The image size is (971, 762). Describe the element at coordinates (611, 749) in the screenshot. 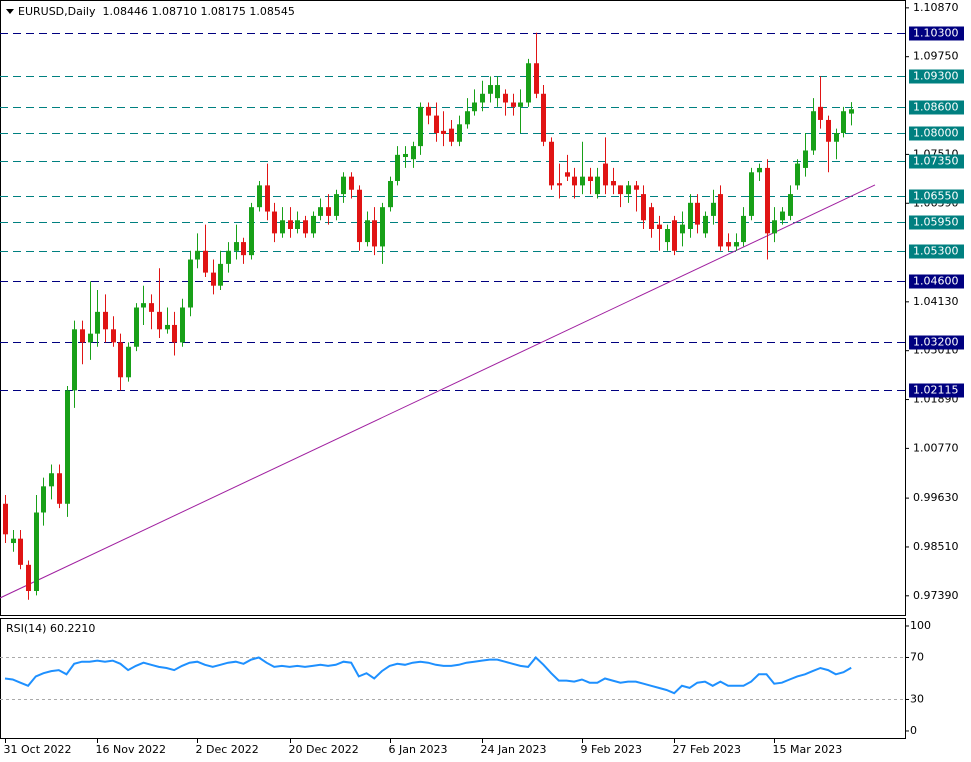

I see `x-tick-label: 9 Feb 2023` at that location.